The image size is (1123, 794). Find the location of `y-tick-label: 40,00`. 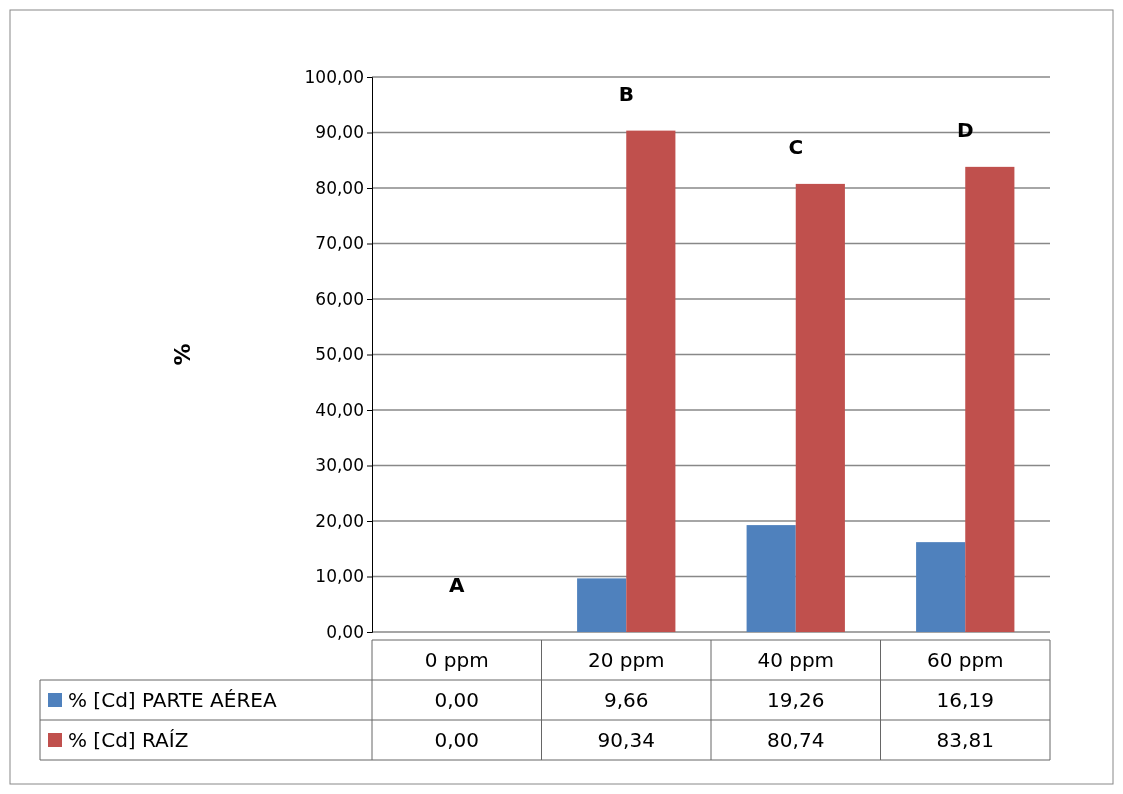

y-tick-label: 40,00 is located at coordinates (339, 409).